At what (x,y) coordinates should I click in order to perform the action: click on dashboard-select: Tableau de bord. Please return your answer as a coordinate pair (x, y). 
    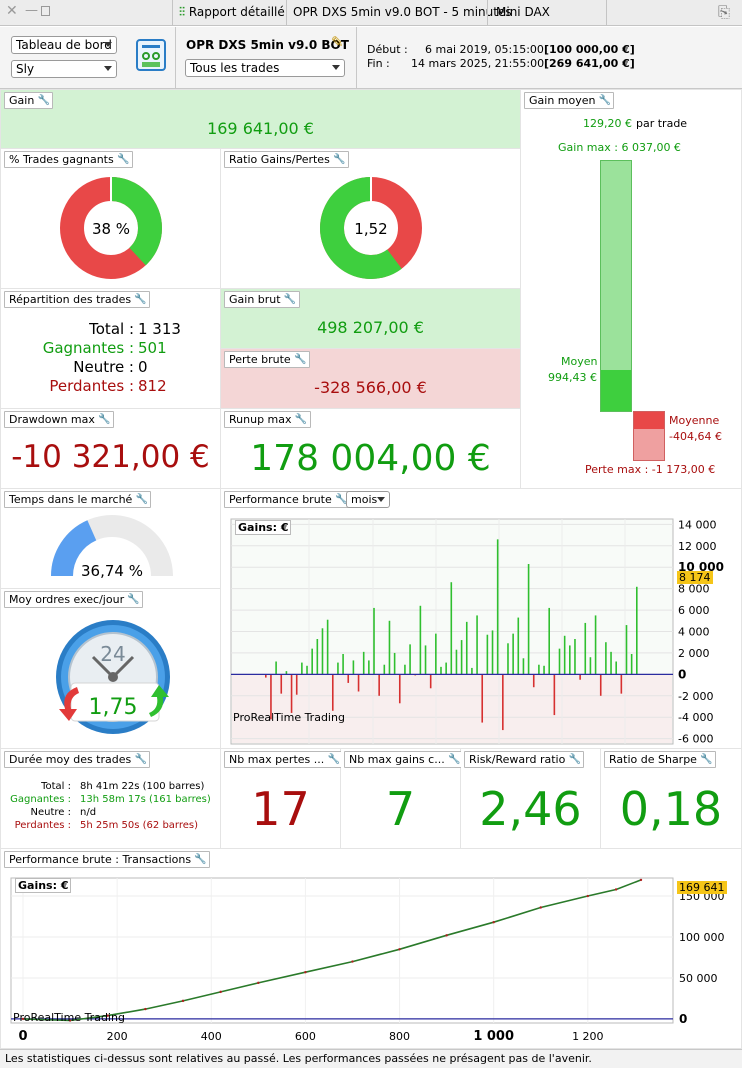
    Looking at the image, I should click on (64, 45).